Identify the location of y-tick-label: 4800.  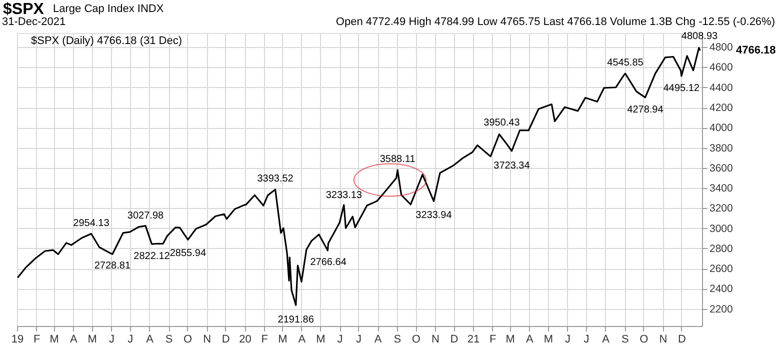
(722, 48).